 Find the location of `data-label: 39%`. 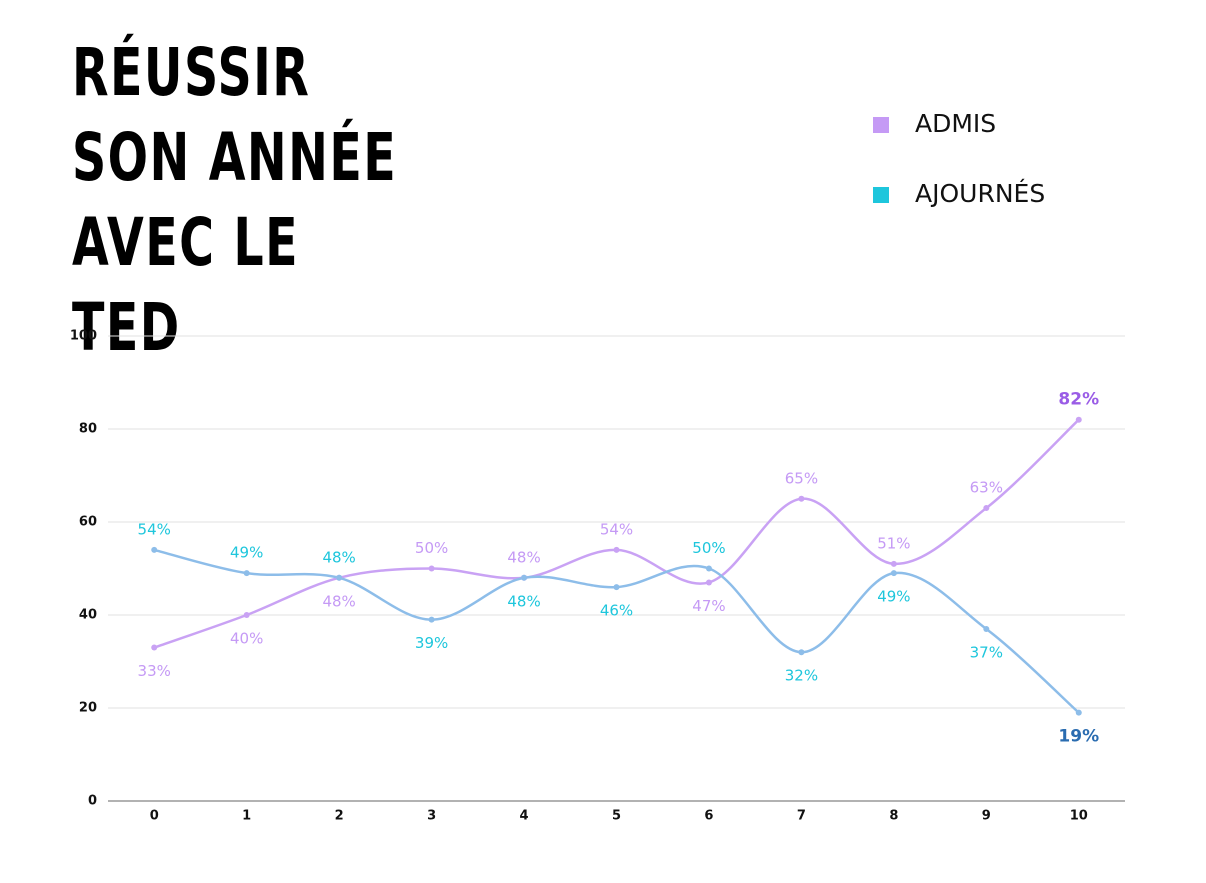

data-label: 39% is located at coordinates (431, 643).